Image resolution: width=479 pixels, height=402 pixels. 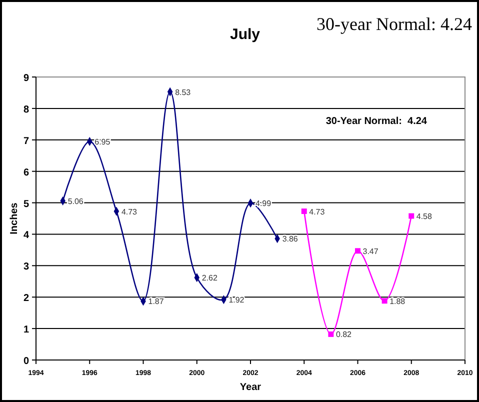 I want to click on y-tick-label: 9, so click(x=26, y=78).